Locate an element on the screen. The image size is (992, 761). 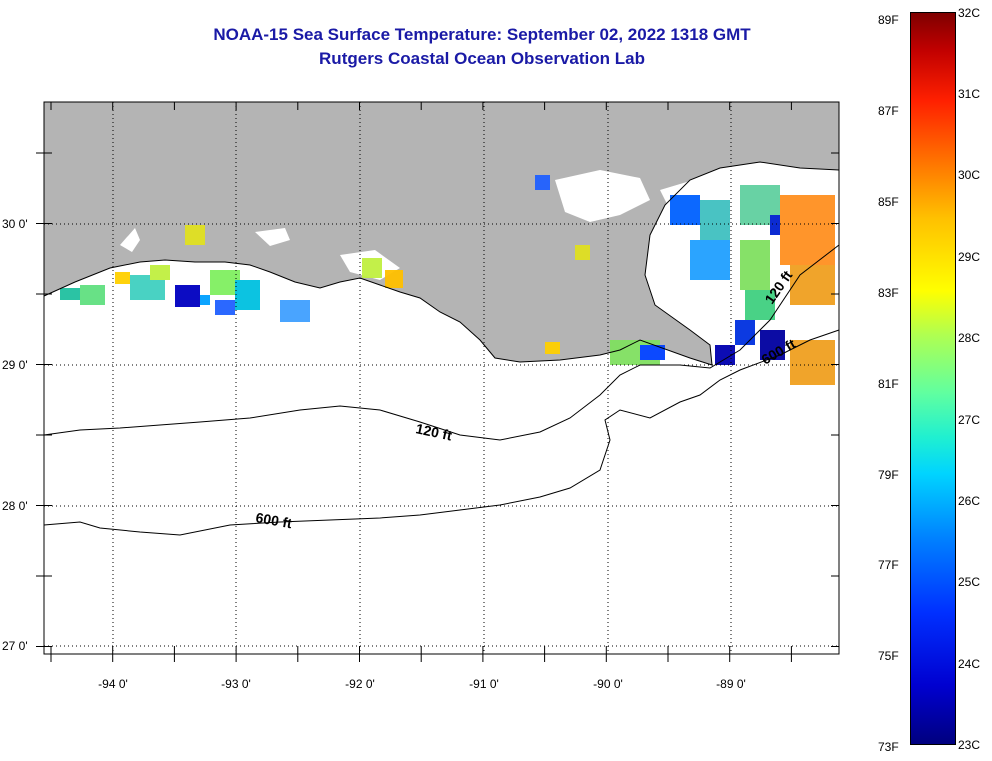
colorbar-c-label: 23C is located at coordinates (969, 745).